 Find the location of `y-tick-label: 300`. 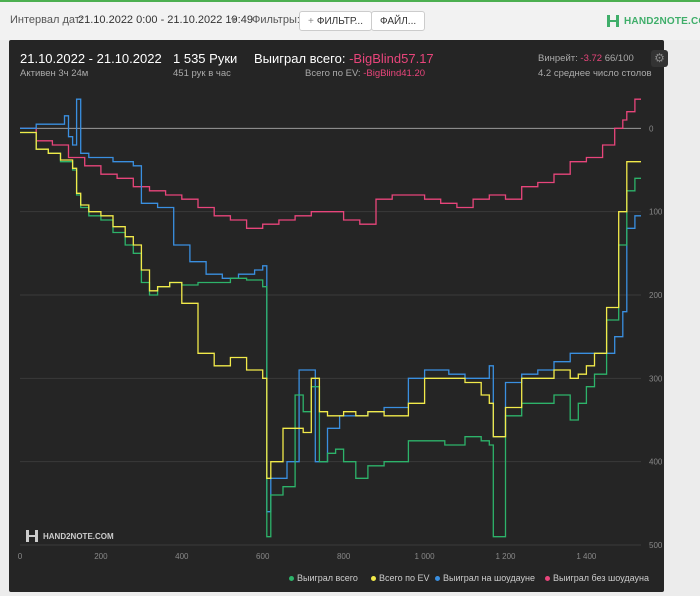

y-tick-label: 300 is located at coordinates (656, 378).